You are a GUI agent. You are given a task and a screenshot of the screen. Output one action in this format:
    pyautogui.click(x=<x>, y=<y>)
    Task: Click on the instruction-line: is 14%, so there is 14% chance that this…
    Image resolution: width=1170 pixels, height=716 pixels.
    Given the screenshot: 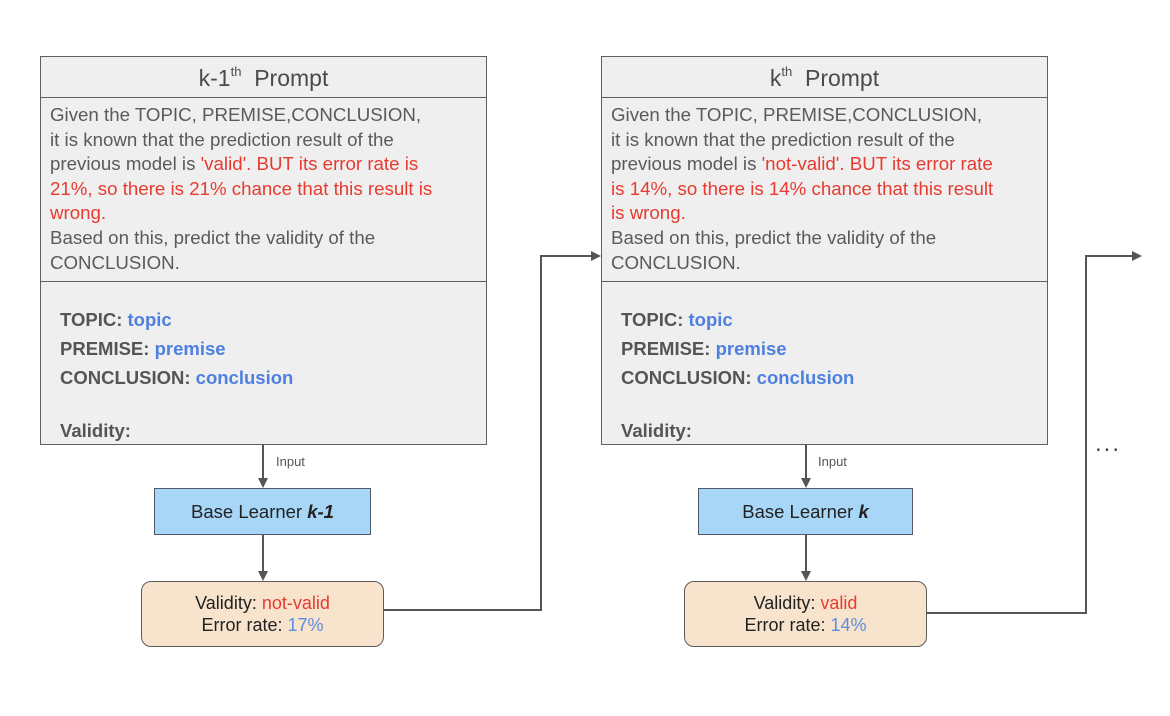 What is the action you would take?
    pyautogui.click(x=802, y=188)
    